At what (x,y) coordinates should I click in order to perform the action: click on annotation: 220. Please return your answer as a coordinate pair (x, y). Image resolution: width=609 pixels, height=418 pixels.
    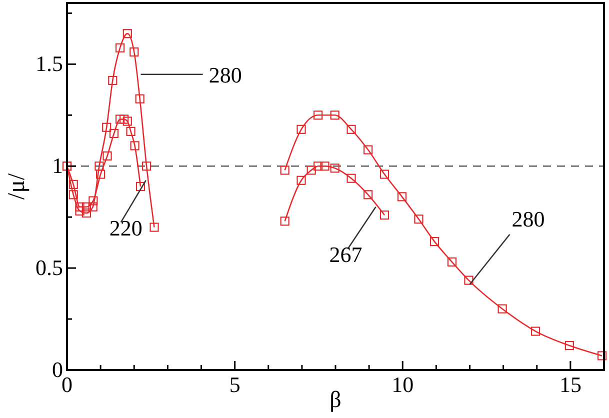
    Looking at the image, I should click on (125, 227).